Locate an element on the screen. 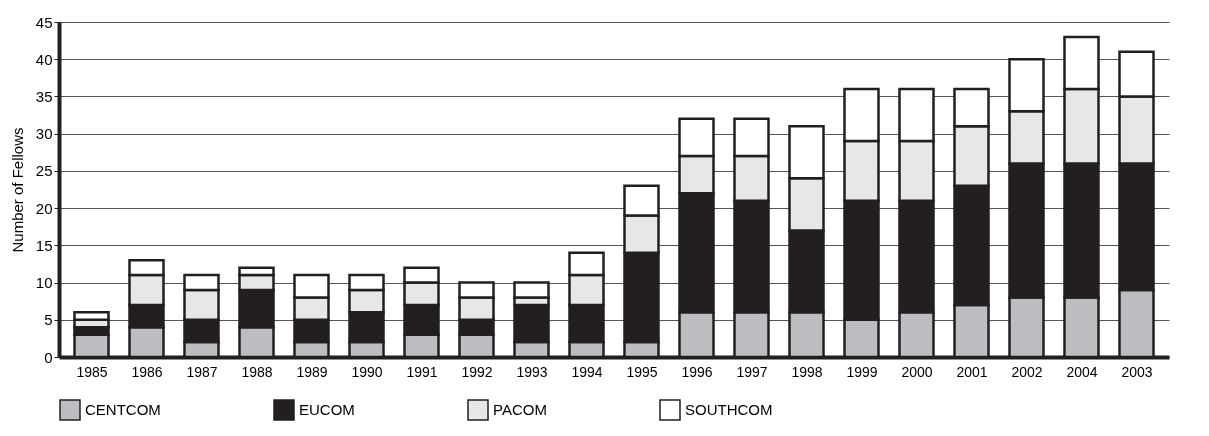  y-tick-label: 40 is located at coordinates (44, 59).